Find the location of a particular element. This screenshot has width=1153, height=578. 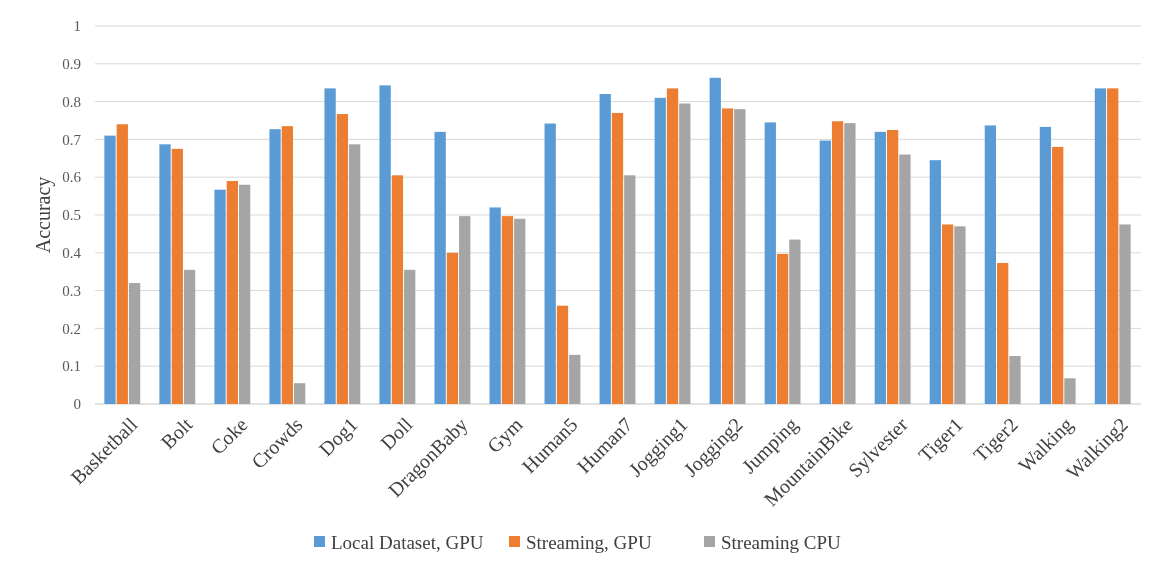

y-tick-label: 0.6 is located at coordinates (72, 177).